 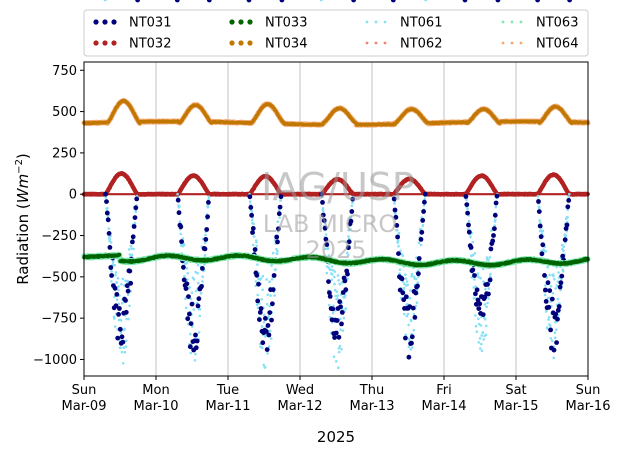 I want to click on legend-item-nt062: NT062, so click(x=403, y=44).